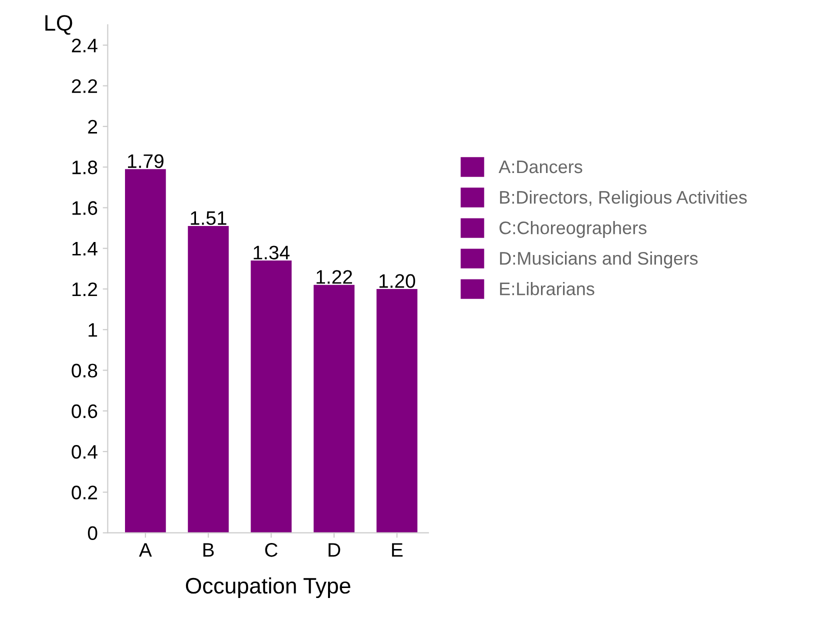  I want to click on legend-label: A:Dancers, so click(540, 167).